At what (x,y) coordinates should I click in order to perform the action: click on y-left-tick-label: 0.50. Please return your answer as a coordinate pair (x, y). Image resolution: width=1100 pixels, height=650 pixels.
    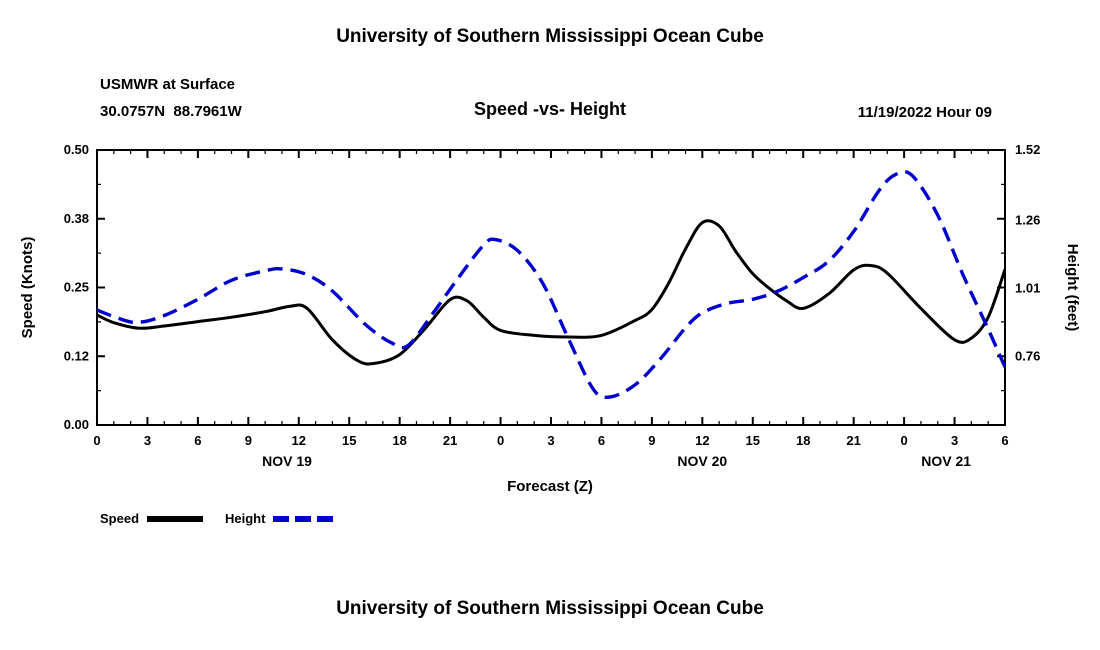
    Looking at the image, I should click on (76, 149).